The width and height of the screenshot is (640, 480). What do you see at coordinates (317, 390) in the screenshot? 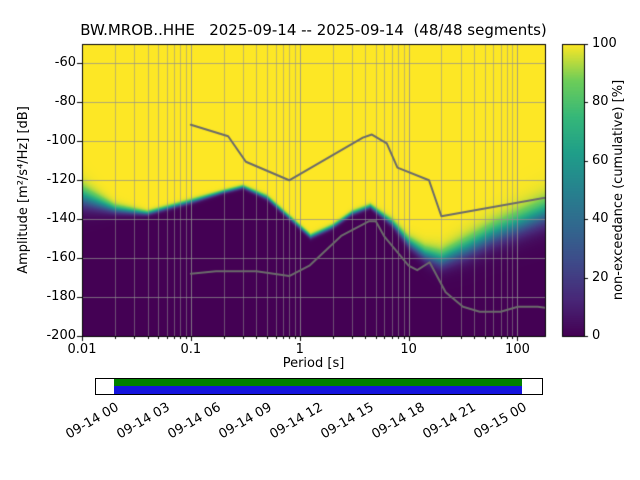
I see `timeline-coverage-blue` at bounding box center [317, 390].